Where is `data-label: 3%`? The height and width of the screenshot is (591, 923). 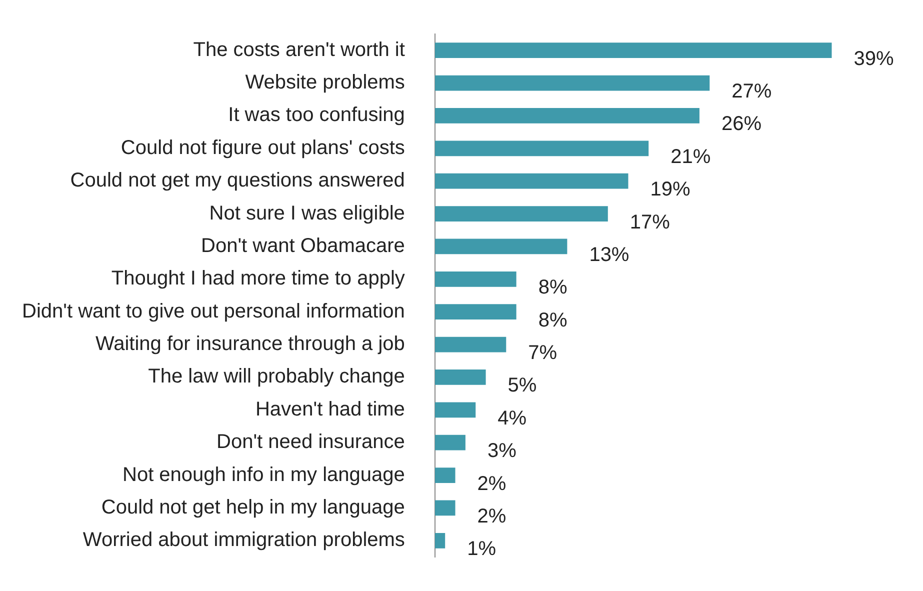
data-label: 3% is located at coordinates (502, 451).